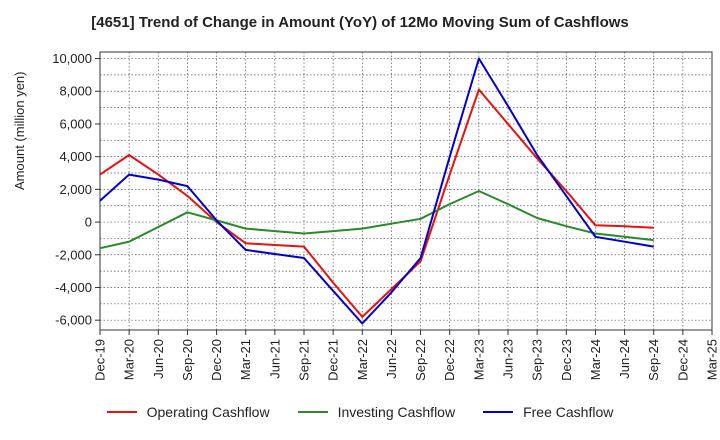  Describe the element at coordinates (208, 412) in the screenshot. I see `legend-label-operating: Operating Cashflow` at that location.